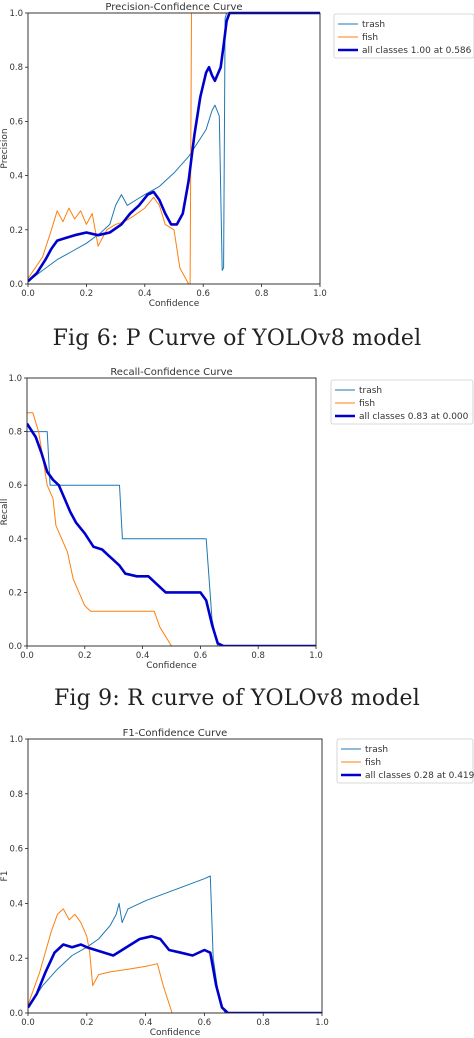  What do you see at coordinates (171, 372) in the screenshot?
I see `chart-title: Recall-Confidence Curve` at bounding box center [171, 372].